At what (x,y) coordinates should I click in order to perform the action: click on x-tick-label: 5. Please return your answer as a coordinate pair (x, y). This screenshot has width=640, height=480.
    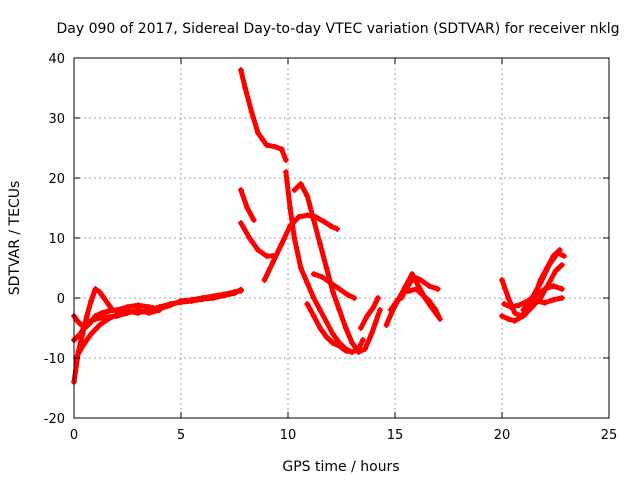
    Looking at the image, I should click on (181, 435).